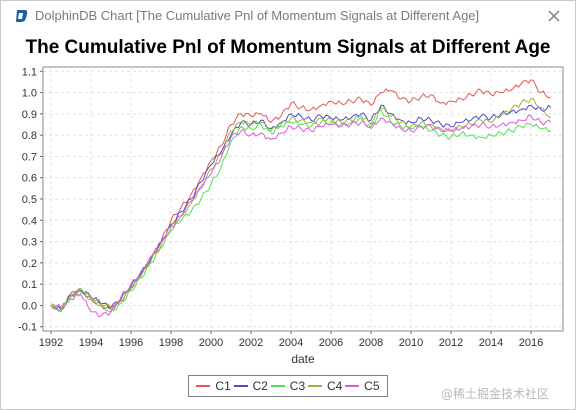 The height and width of the screenshot is (410, 576). Describe the element at coordinates (29, 136) in the screenshot. I see `y-tick-label: 0.8` at that location.